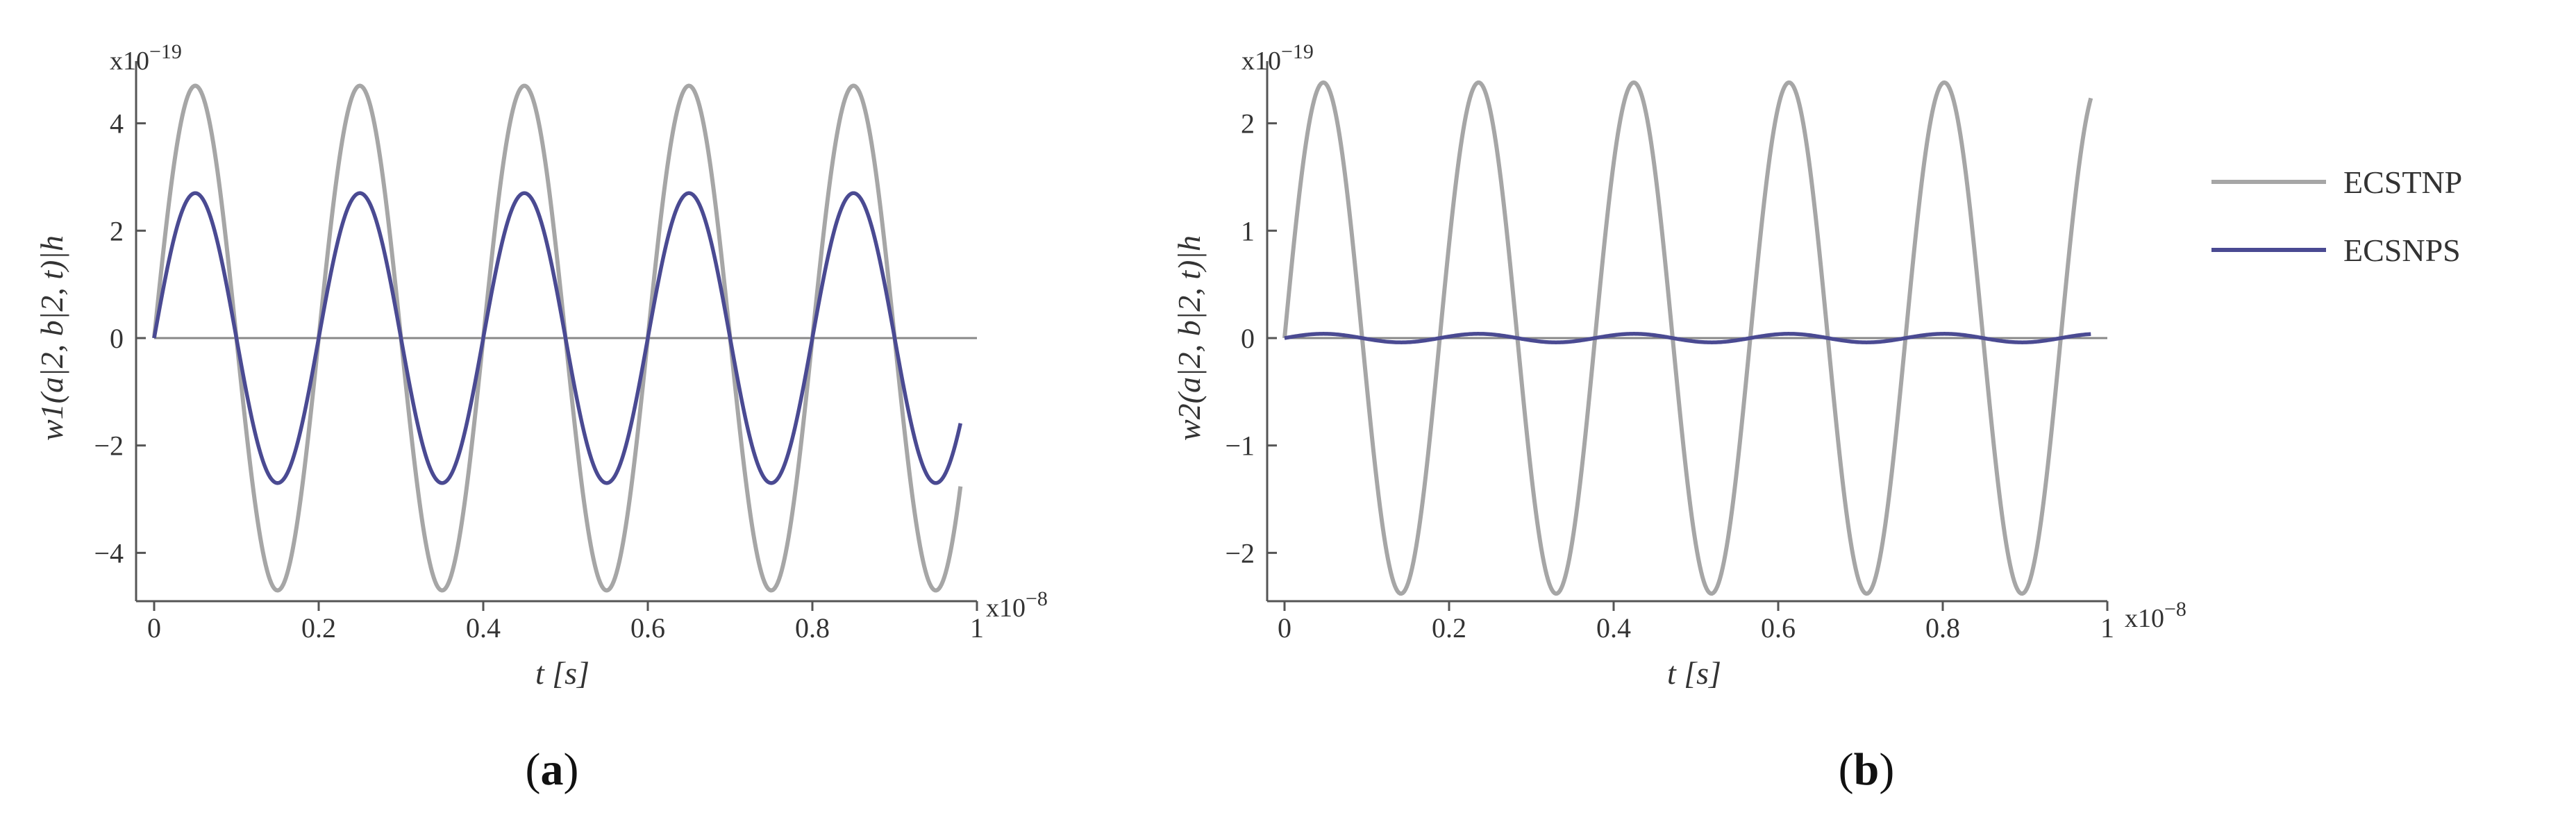  Describe the element at coordinates (51, 338) in the screenshot. I see `y-axis-label: w1(a|2, b|2, t)|h` at that location.